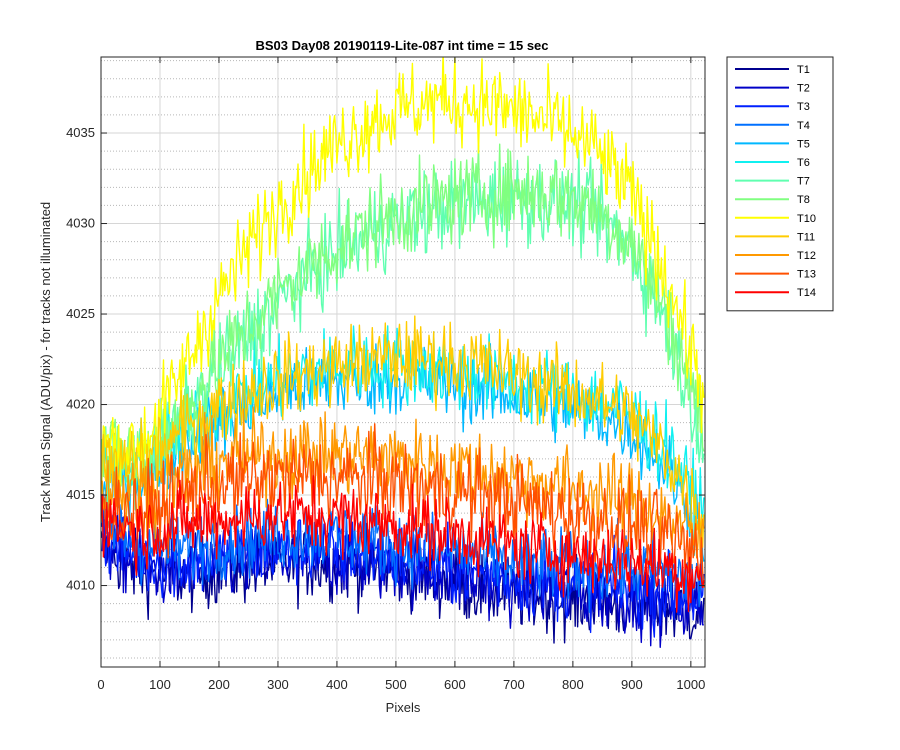  I want to click on series-line-T14, so click(403, 544).